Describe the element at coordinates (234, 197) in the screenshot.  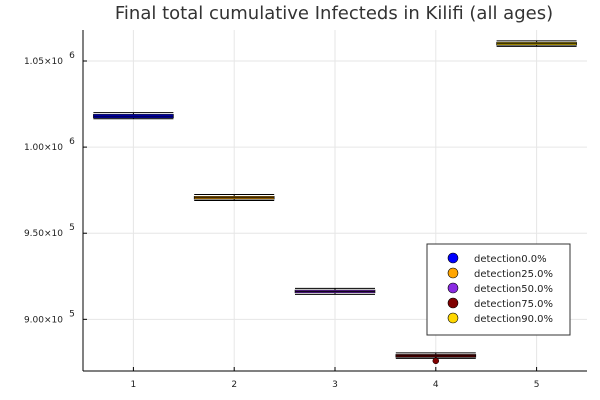
I see `box-detection25.0%` at that location.